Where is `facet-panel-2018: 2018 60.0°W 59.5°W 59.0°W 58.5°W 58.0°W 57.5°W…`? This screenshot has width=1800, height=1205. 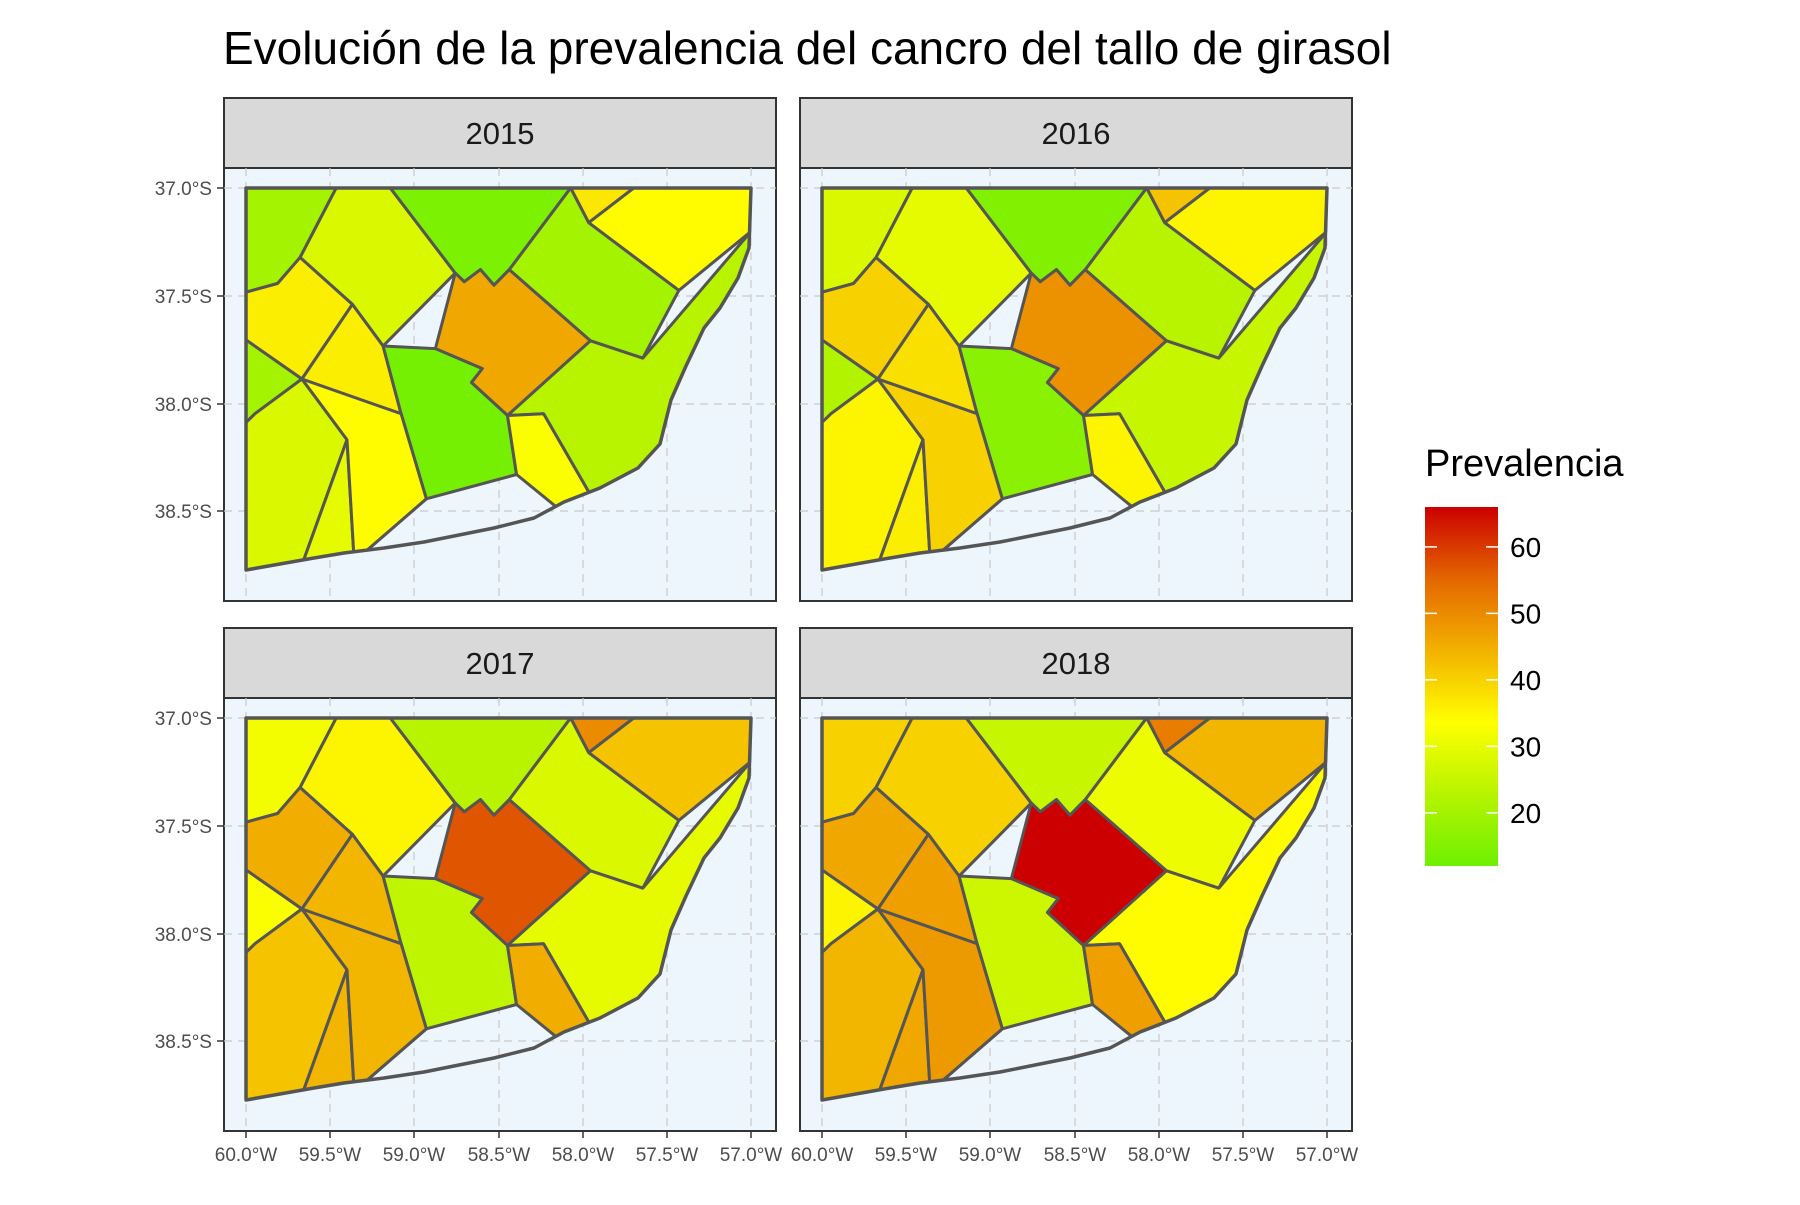
facet-panel-2018: 2018 60.0°W 59.5°W 59.0°W 58.5°W 58.0°W 57.5°W… is located at coordinates (1075, 896).